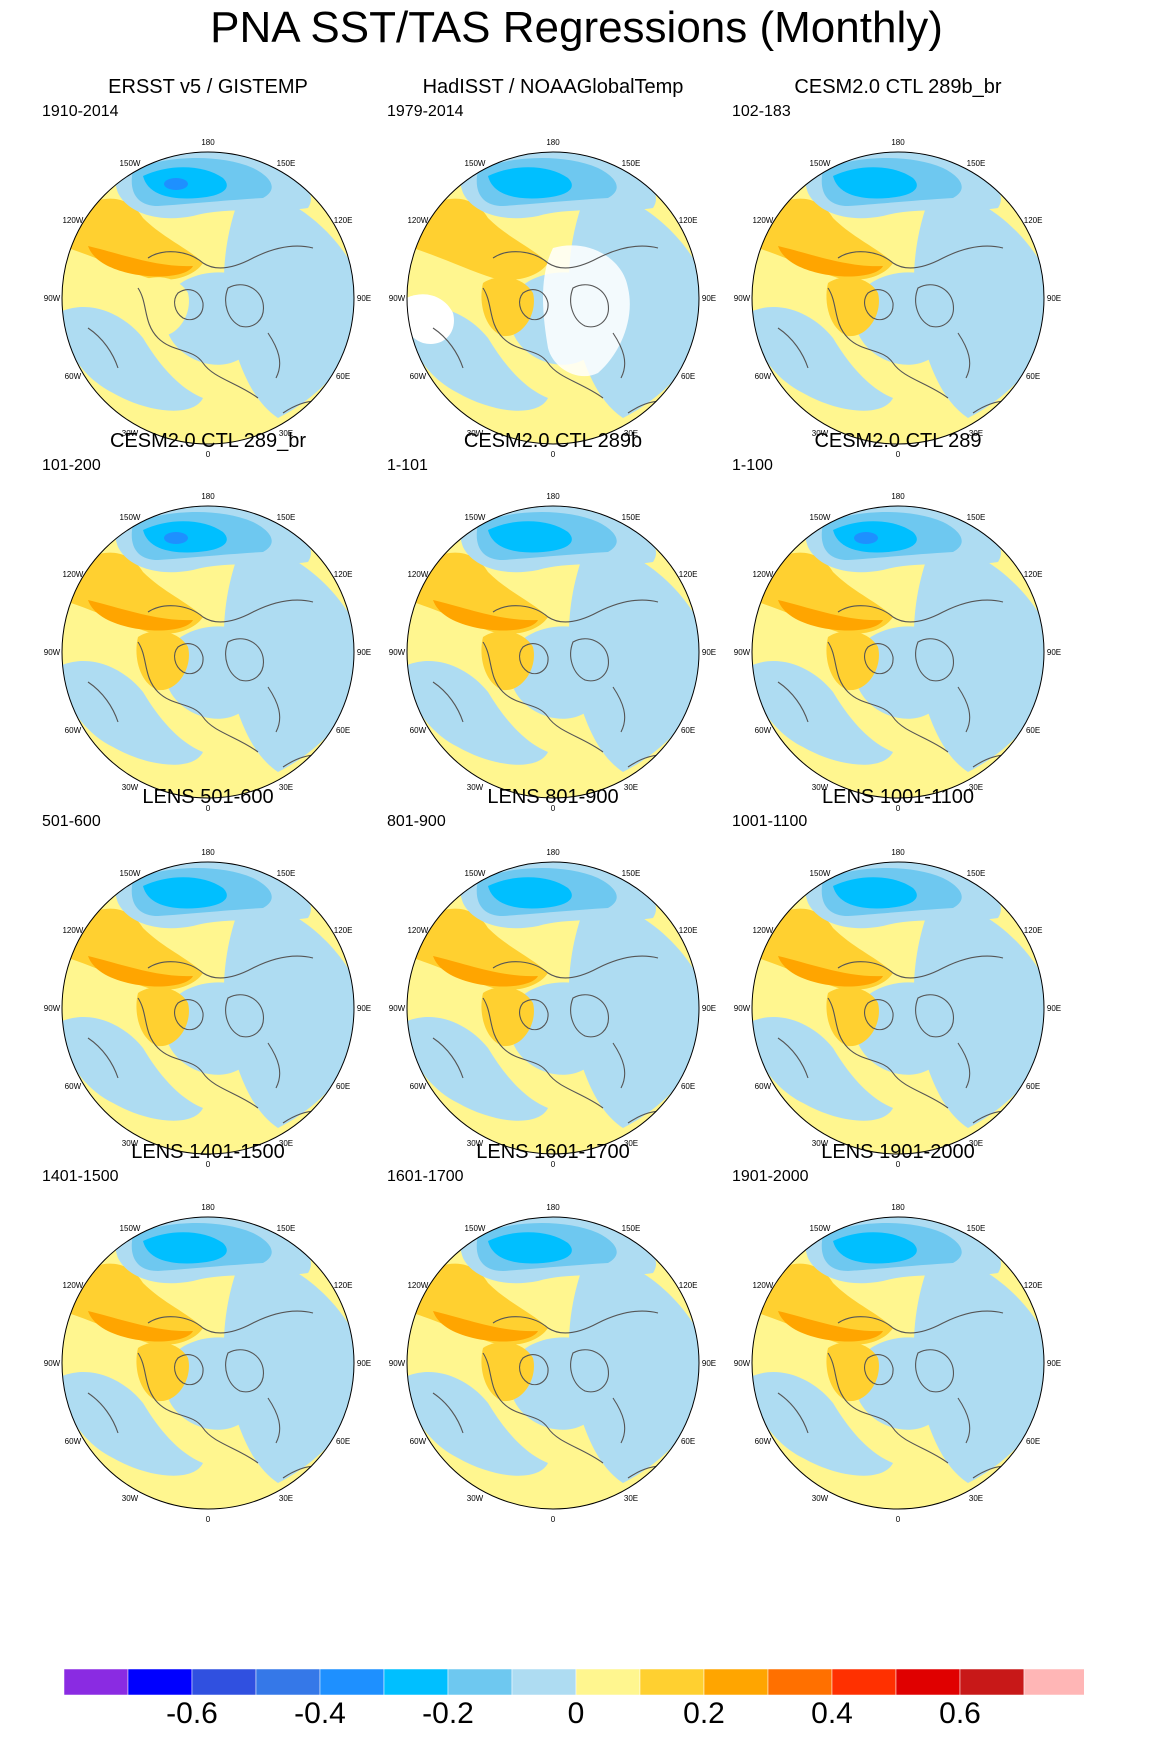  What do you see at coordinates (80, 111) in the screenshot?
I see `panel-year-range: 1910-2014` at bounding box center [80, 111].